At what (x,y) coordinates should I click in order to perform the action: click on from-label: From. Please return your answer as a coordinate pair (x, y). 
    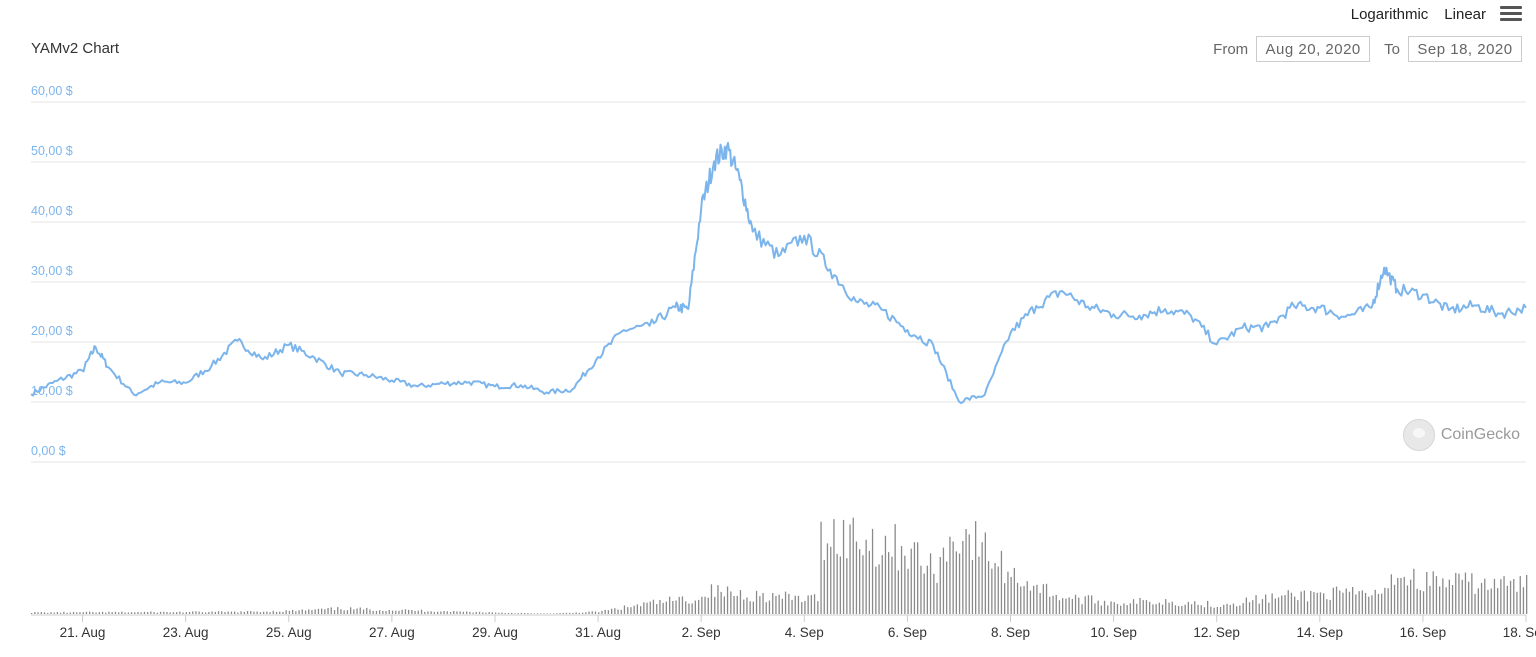
    Looking at the image, I should click on (1231, 49).